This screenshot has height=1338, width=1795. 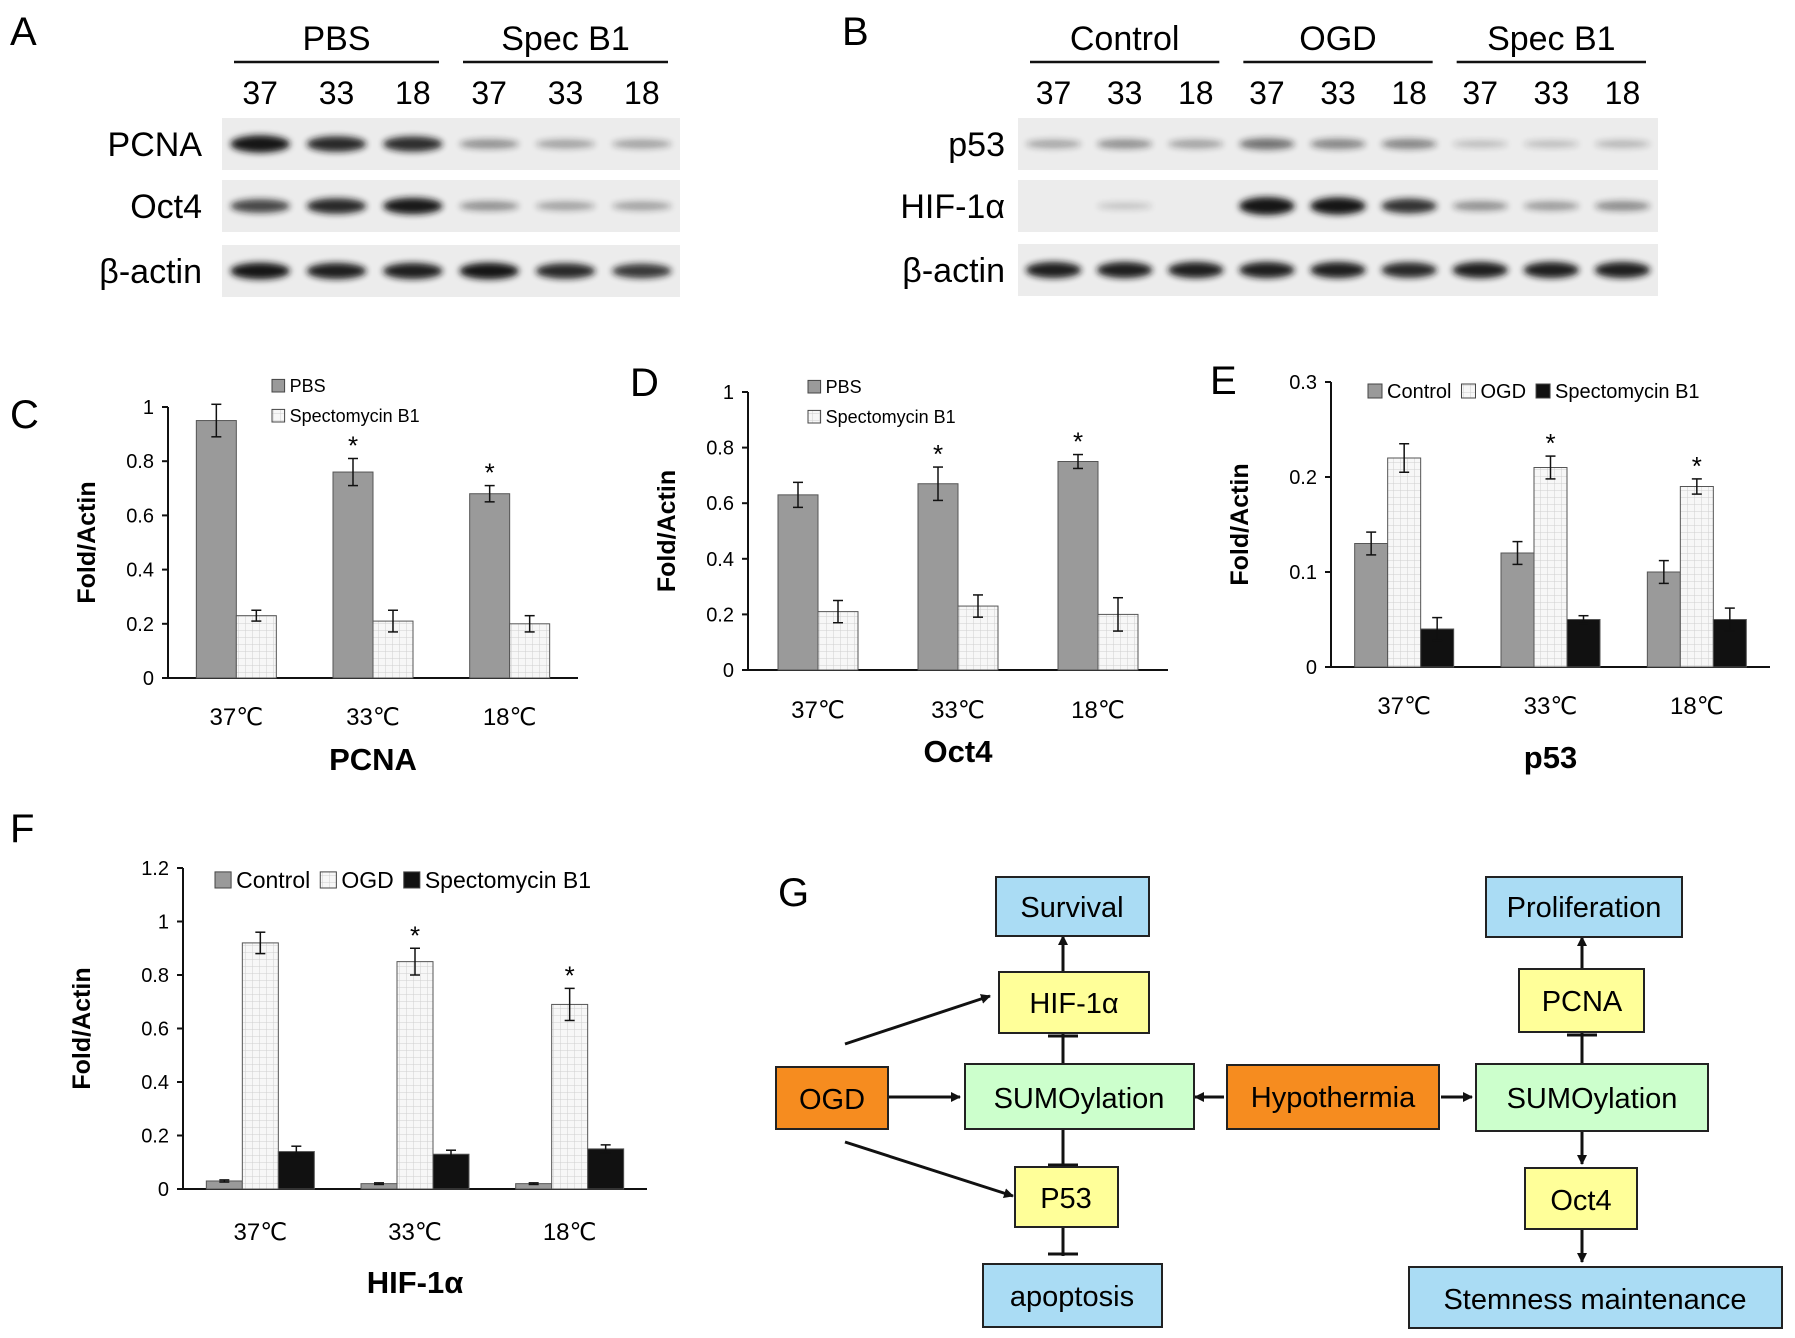 I want to click on node-hypothermia-label: Hypothermia, so click(x=1333, y=1098).